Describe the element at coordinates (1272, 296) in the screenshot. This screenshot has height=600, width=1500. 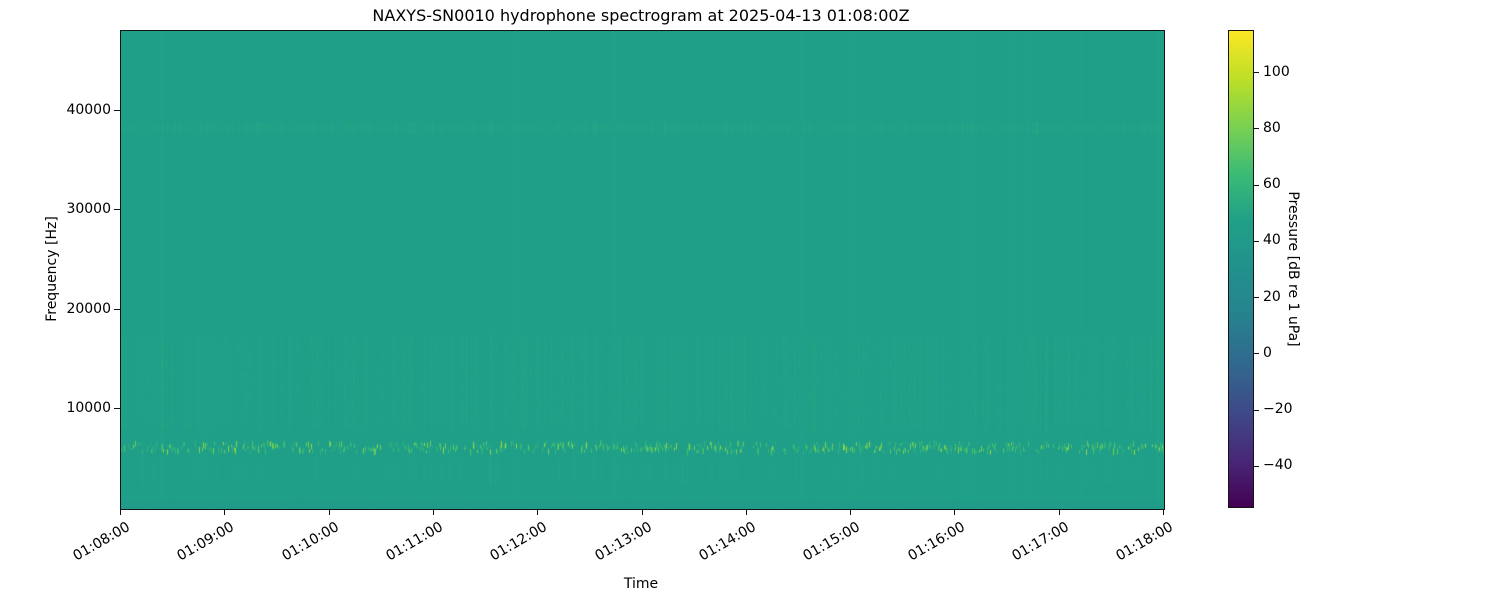
I see `colorbar-tick-label: 20` at that location.